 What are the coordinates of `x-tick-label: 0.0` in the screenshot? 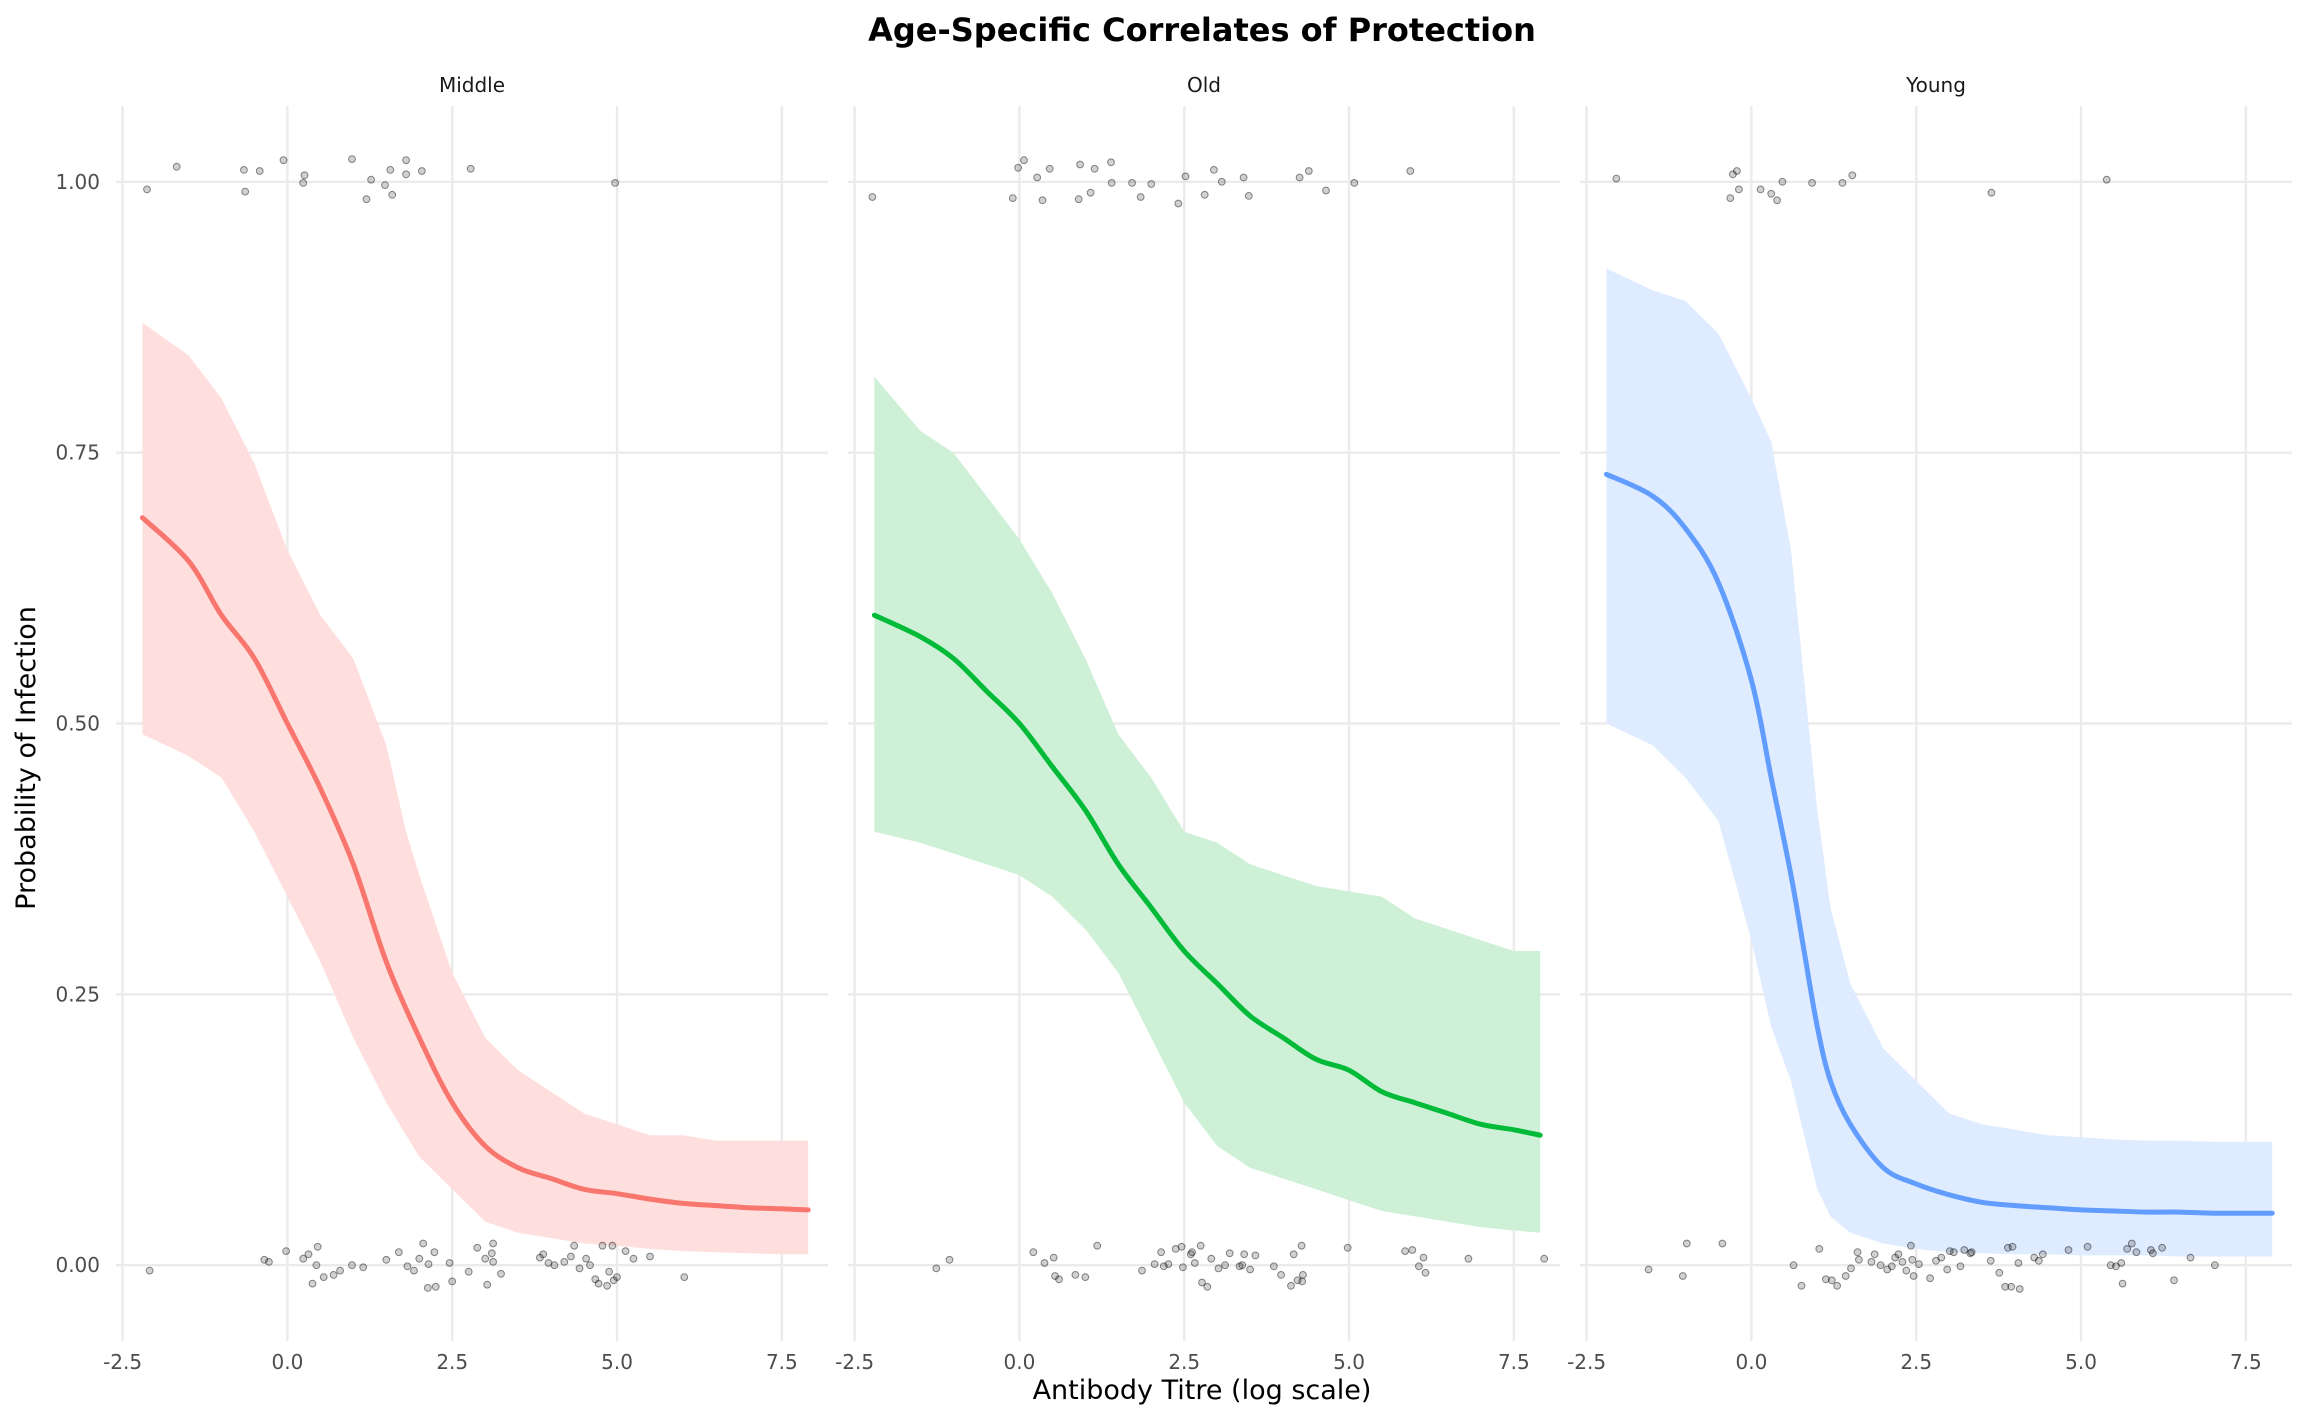 It's located at (1752, 1362).